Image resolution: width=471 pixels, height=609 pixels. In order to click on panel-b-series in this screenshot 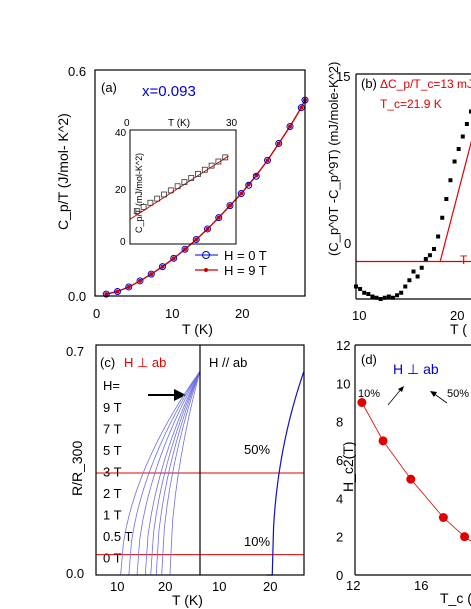, I will do `click(412, 205)`.